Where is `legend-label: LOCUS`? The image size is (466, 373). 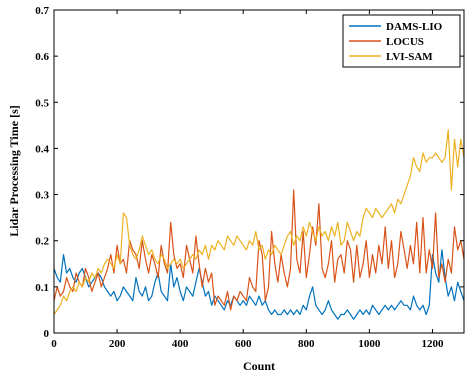 legend-label: LOCUS is located at coordinates (405, 42).